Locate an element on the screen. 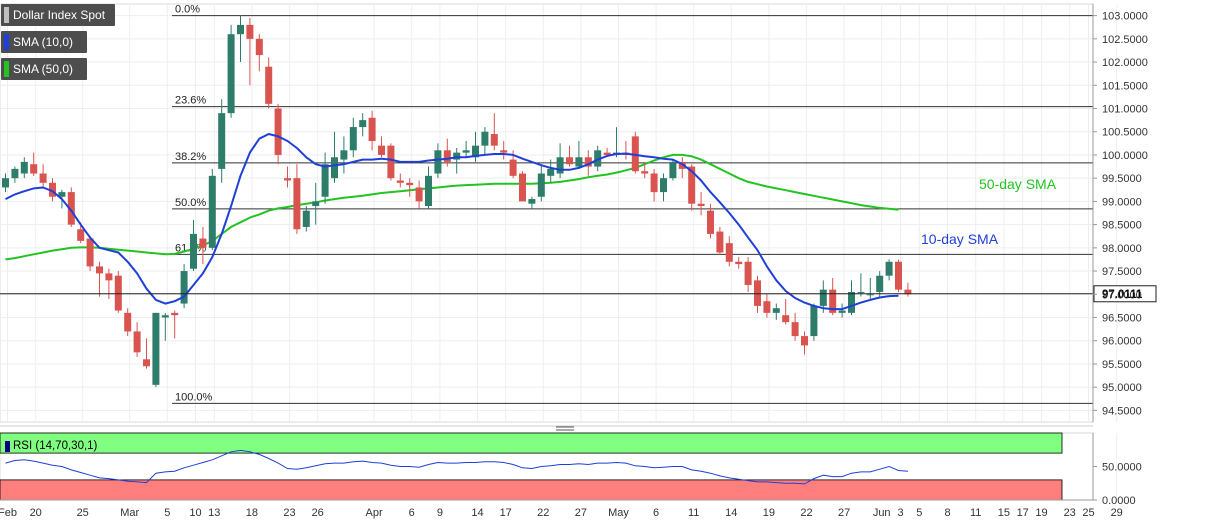 This screenshot has height=526, width=1207. fib-level-label: 50.0% is located at coordinates (190, 203).